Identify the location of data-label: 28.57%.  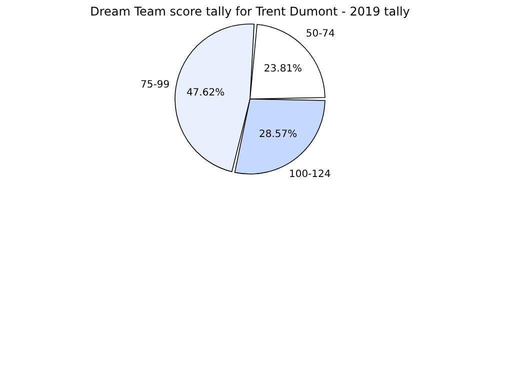
(278, 134).